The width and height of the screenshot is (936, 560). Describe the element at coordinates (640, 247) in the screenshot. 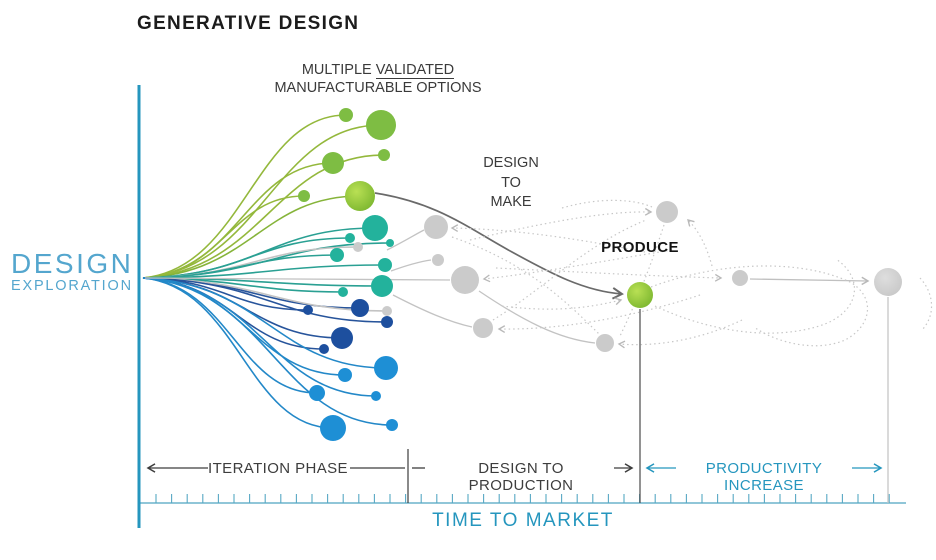

I see `produce-label: PRODUCE` at that location.